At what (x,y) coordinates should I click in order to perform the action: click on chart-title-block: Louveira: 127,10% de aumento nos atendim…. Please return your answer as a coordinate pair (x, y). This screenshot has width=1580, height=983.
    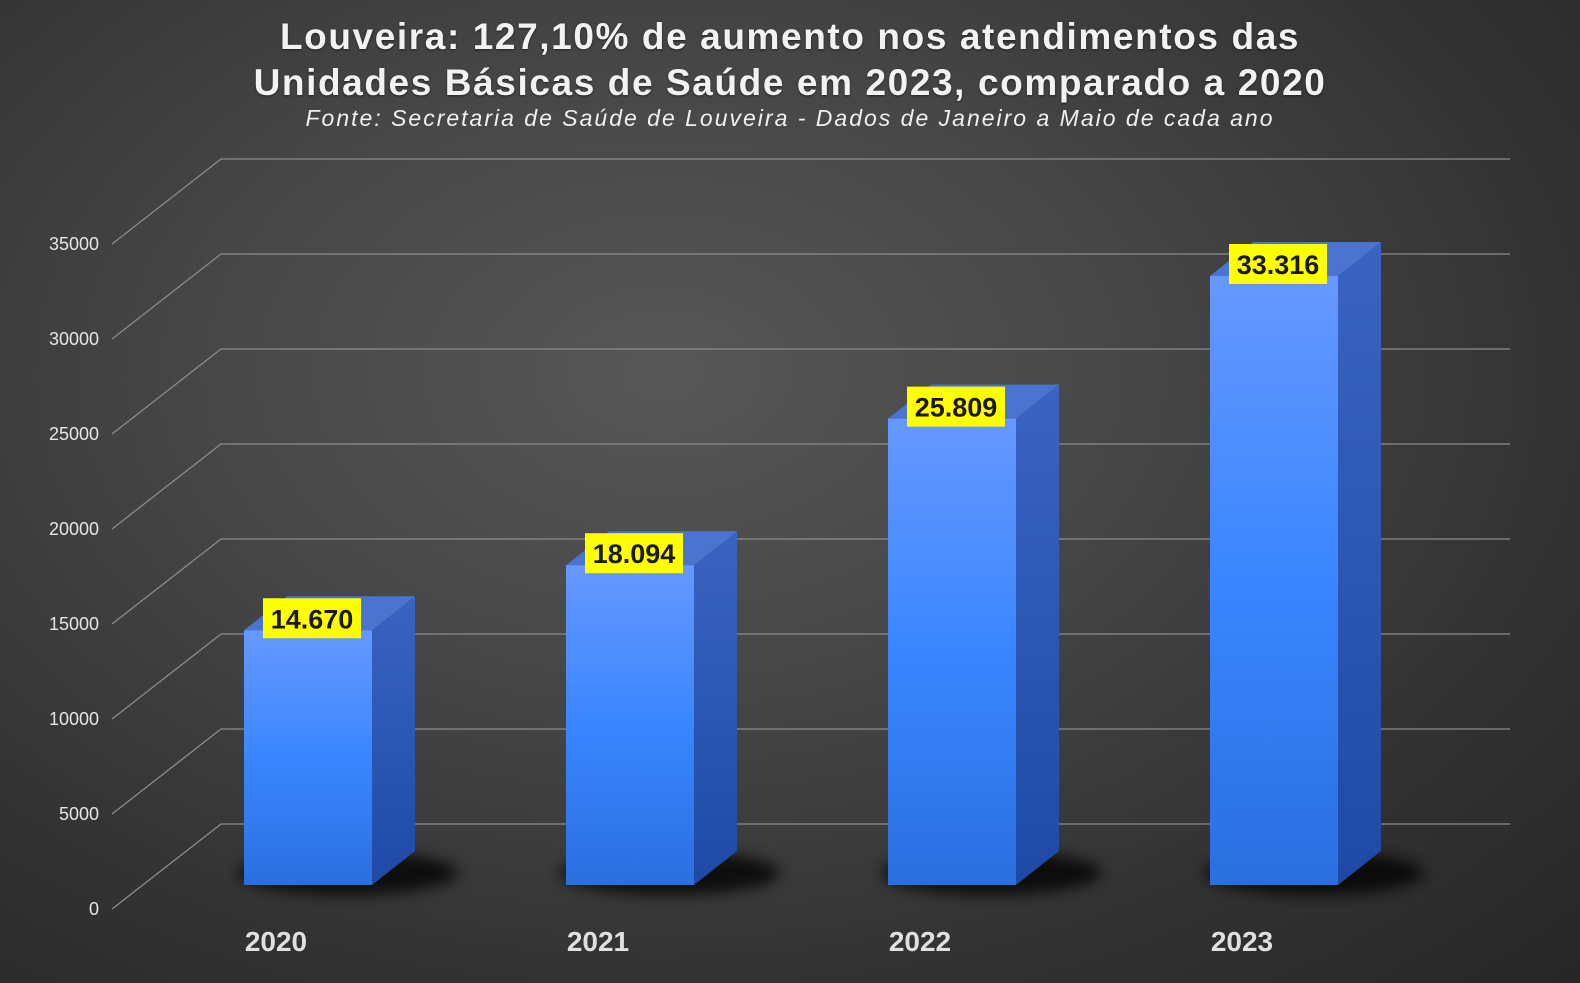
    Looking at the image, I should click on (790, 73).